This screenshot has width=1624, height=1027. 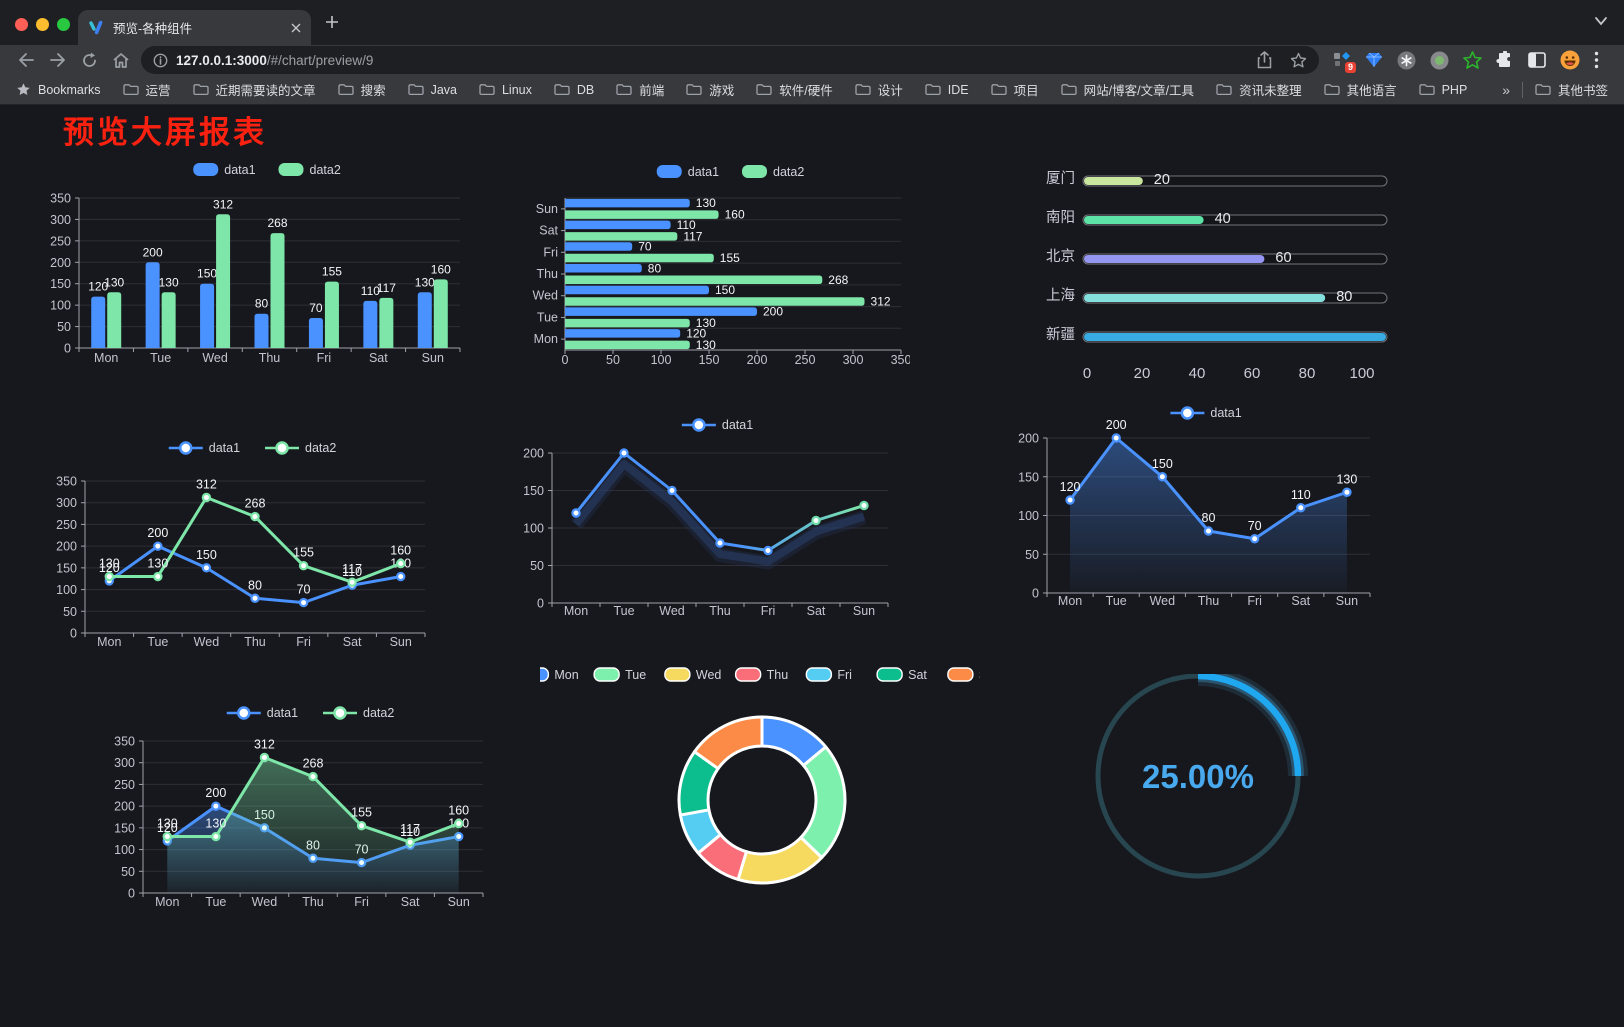 I want to click on forward-icon, so click(x=58, y=60).